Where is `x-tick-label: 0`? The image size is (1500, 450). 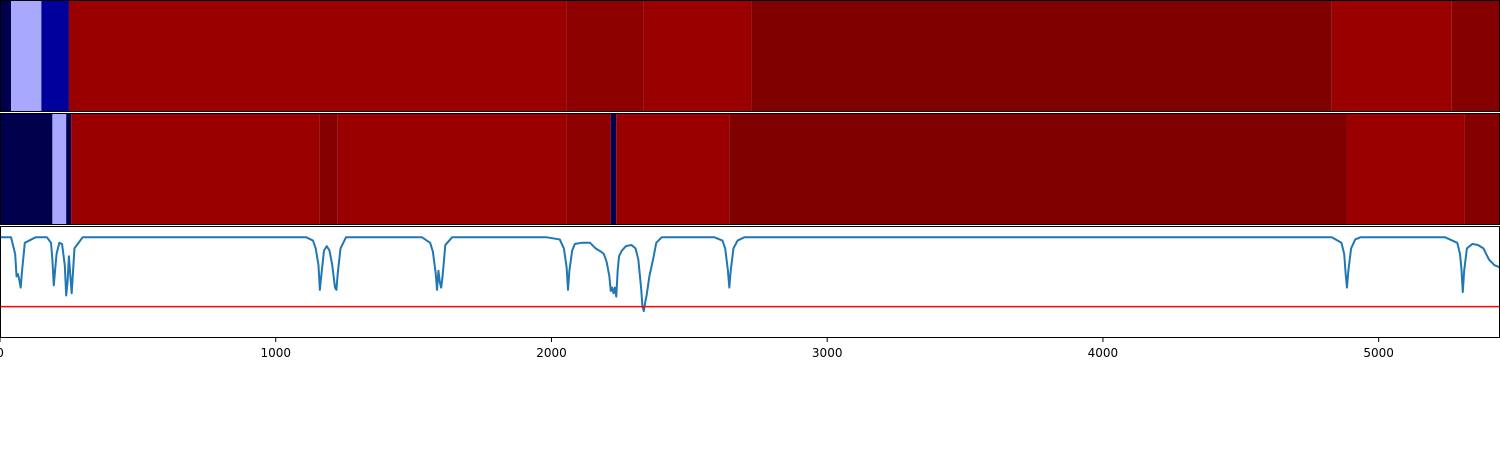 x-tick-label: 0 is located at coordinates (2, 353).